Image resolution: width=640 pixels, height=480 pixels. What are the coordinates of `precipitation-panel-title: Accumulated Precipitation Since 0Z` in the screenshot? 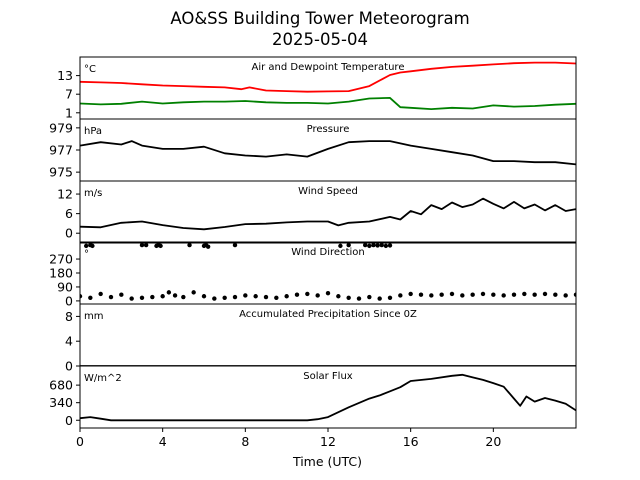 It's located at (328, 314).